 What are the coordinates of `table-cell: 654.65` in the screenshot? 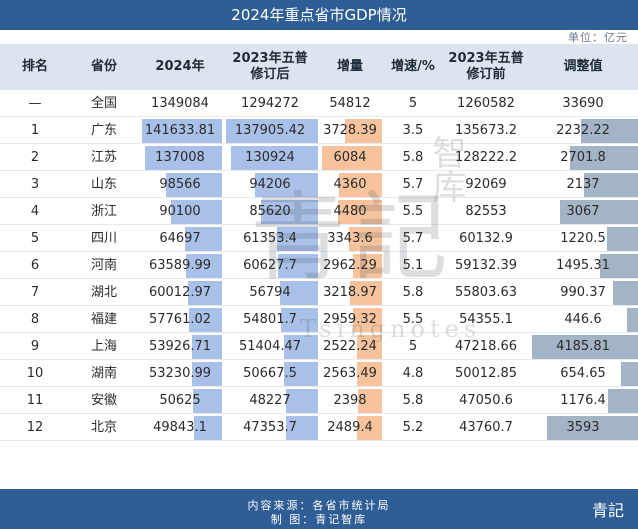 It's located at (583, 373).